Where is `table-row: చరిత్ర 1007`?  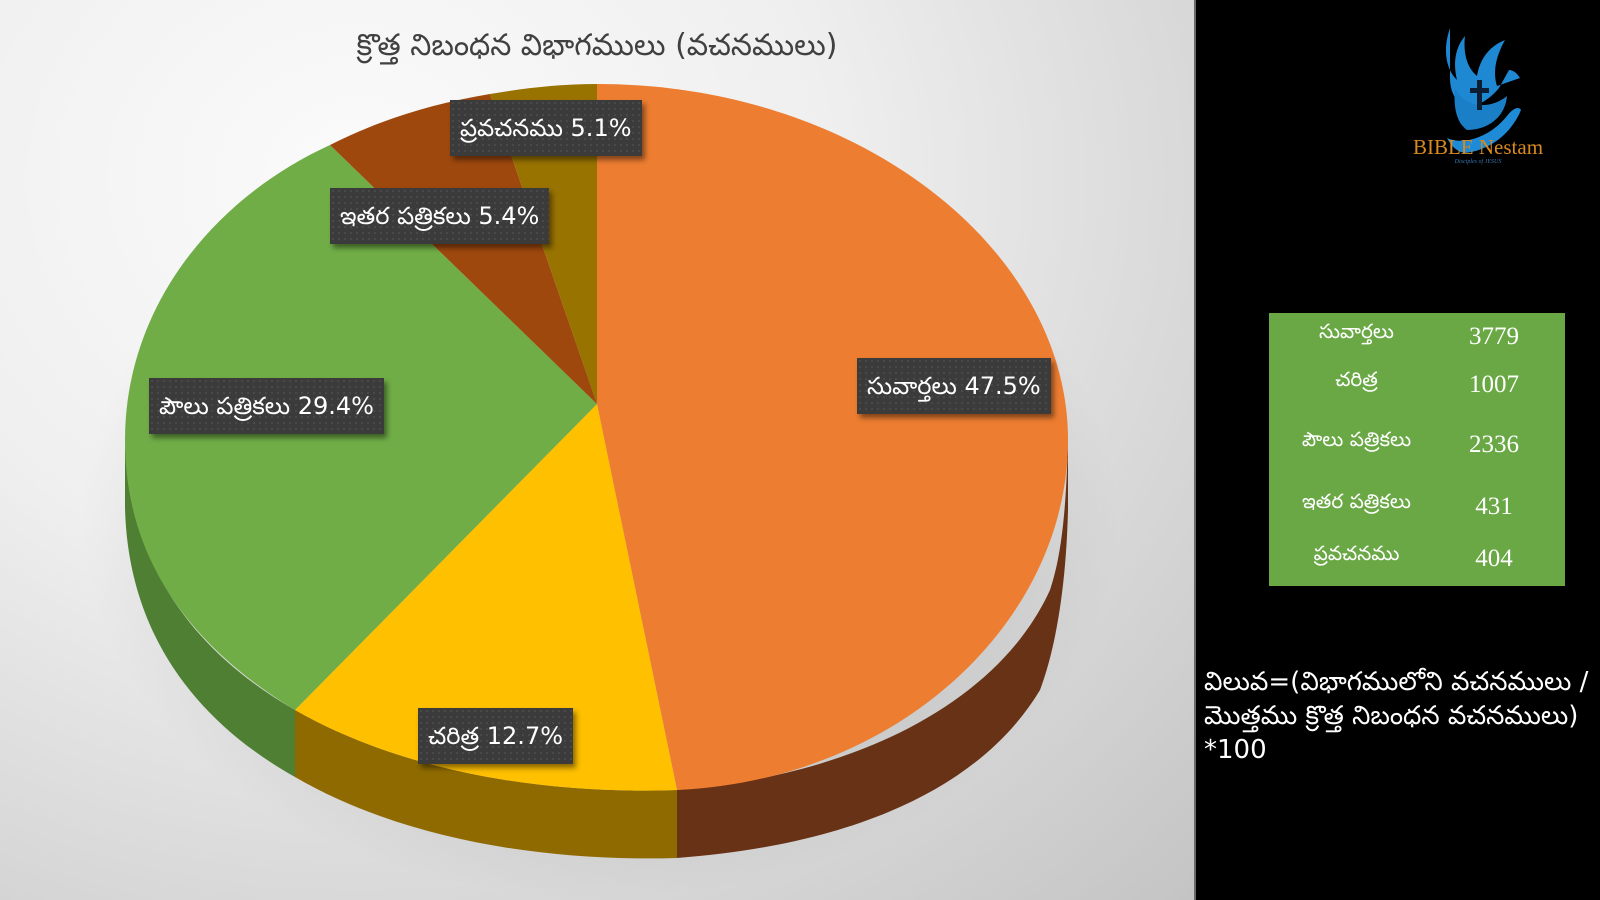
table-row: చరిత్ర 1007 is located at coordinates (1417, 387).